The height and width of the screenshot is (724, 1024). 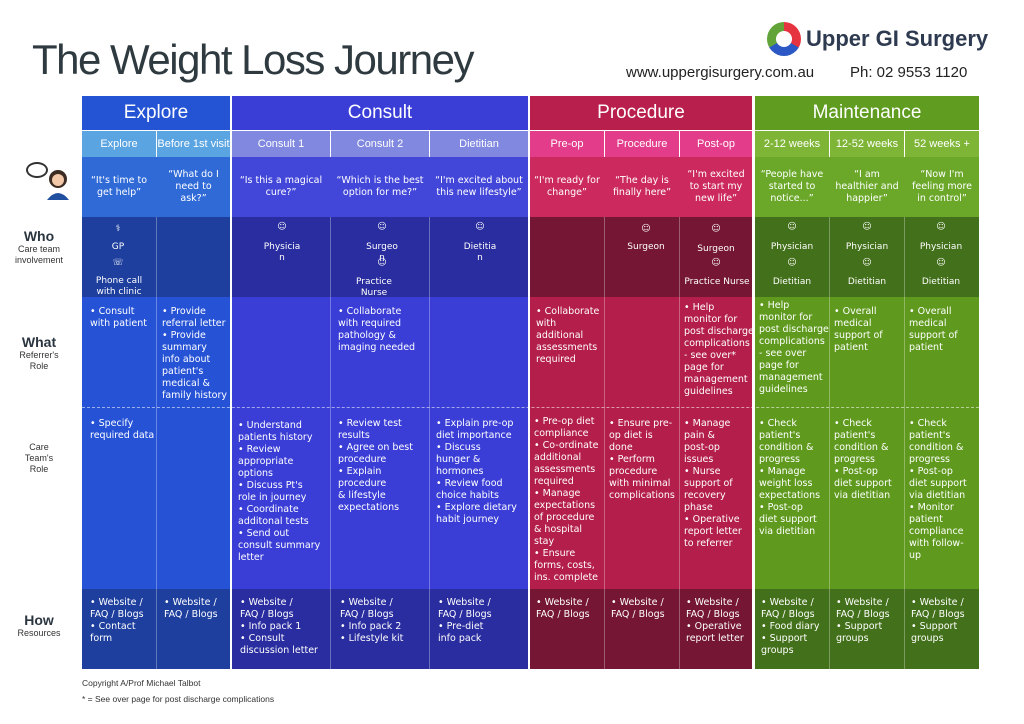 I want to click on stage-2-12-weeks: 2-12 weeks, so click(x=792, y=144).